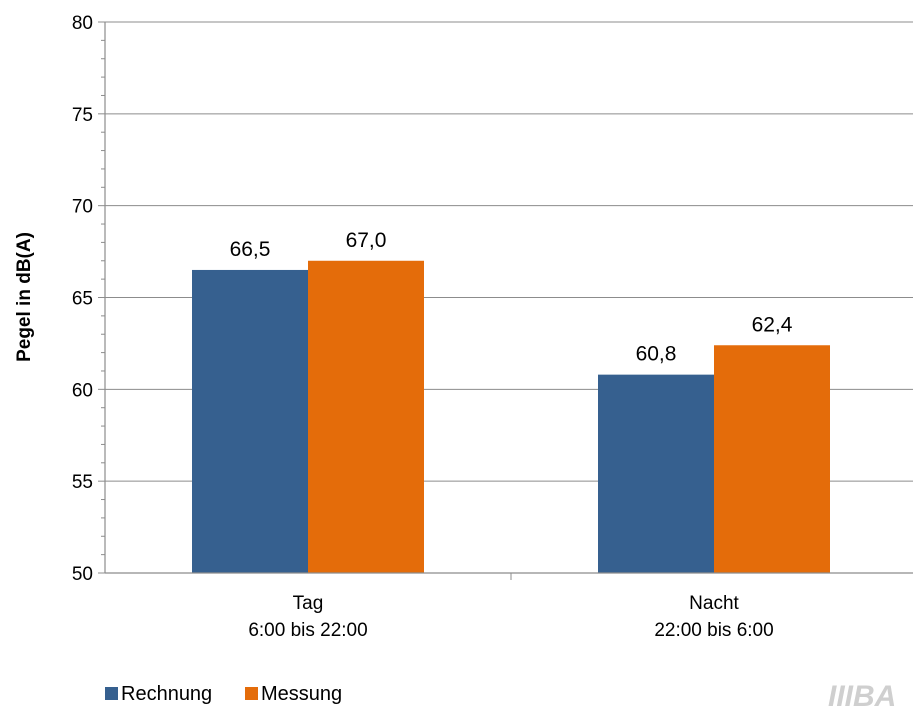  I want to click on legend-swatch-rechnung, so click(111, 693).